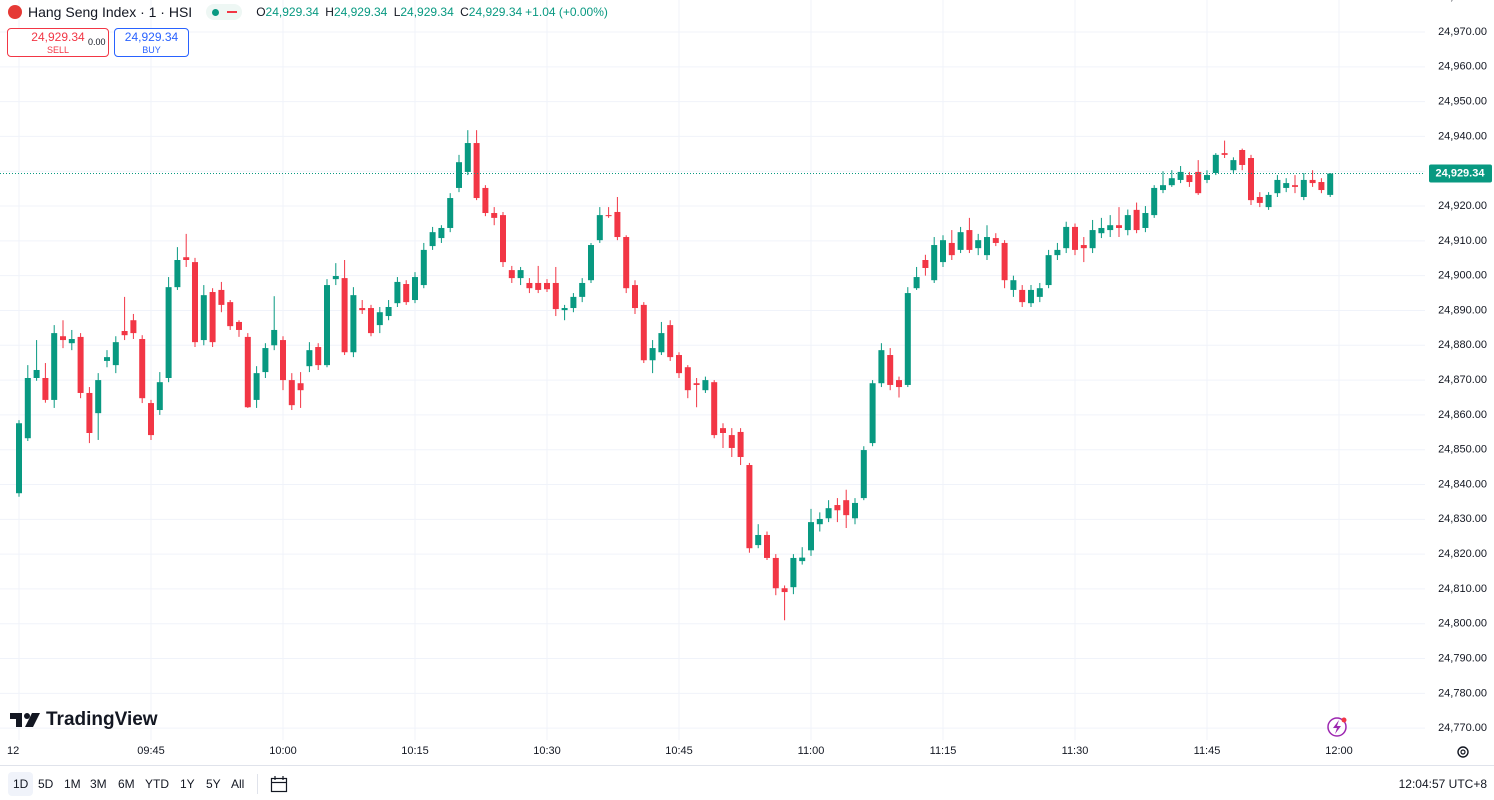 Image resolution: width=1494 pixels, height=800 pixels. Describe the element at coordinates (126, 784) in the screenshot. I see `range-button: 6M` at that location.